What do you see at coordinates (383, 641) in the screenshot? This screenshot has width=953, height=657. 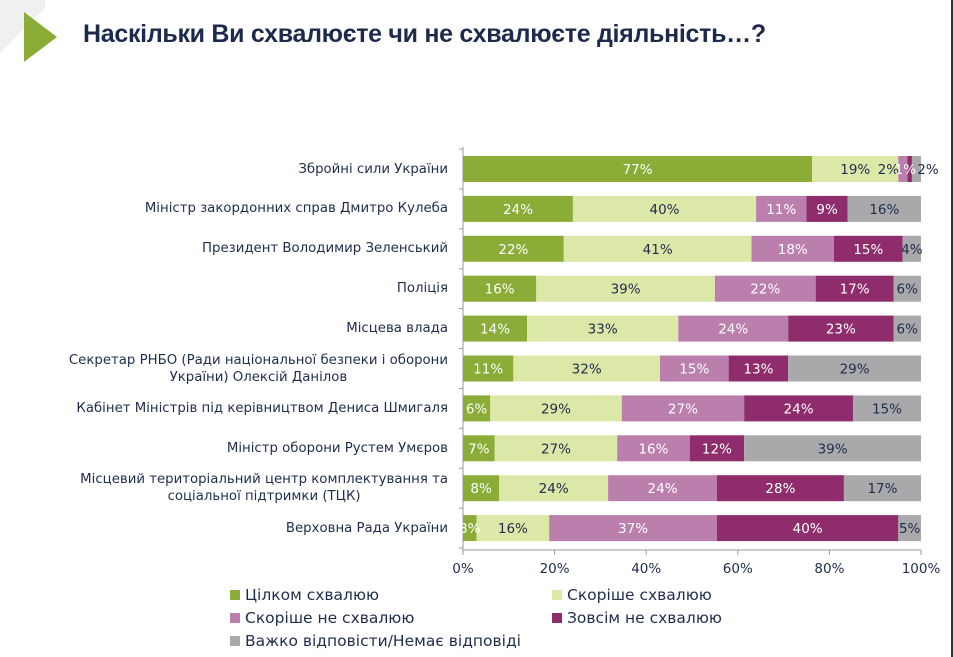 I see `legend-label: Важко відповісти/Немає відповіді` at bounding box center [383, 641].